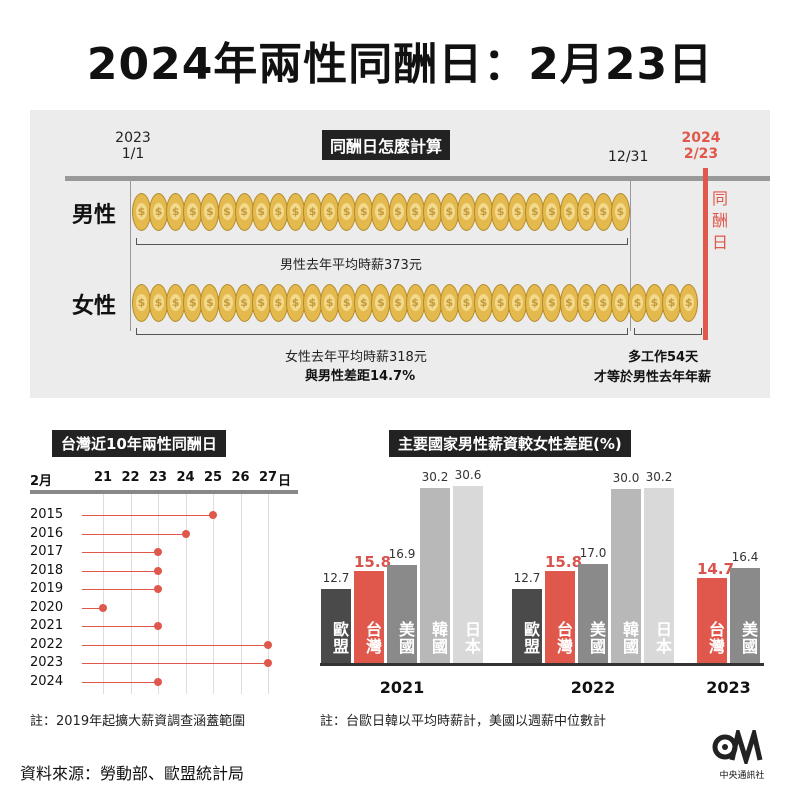  What do you see at coordinates (716, 568) in the screenshot?
I see `bar-value-label: 14.7` at bounding box center [716, 568].